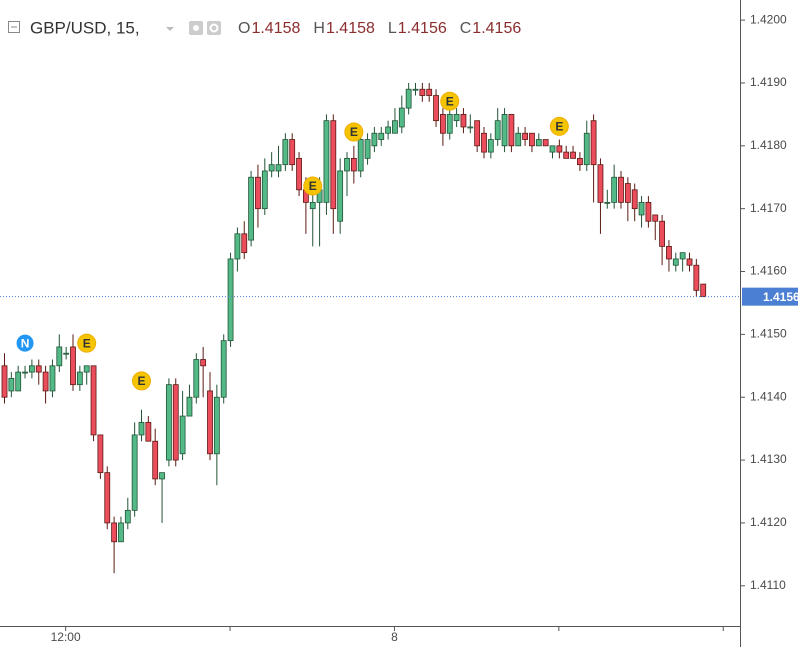 The image size is (798, 647). I want to click on y-tick-label: 1.4200, so click(768, 19).